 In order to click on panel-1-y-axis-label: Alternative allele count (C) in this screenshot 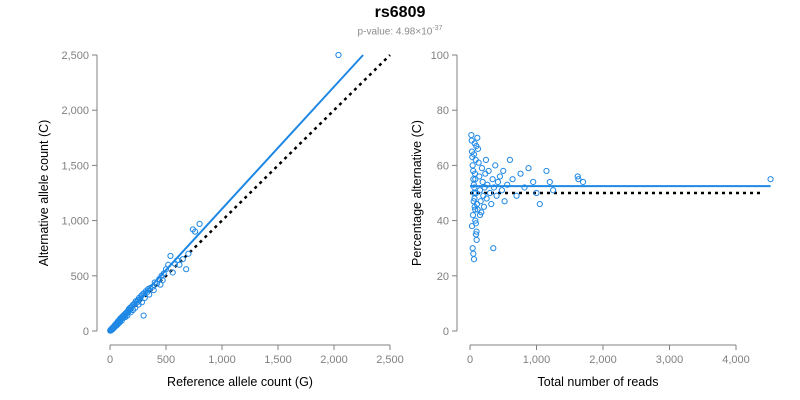, I will do `click(44, 193)`.